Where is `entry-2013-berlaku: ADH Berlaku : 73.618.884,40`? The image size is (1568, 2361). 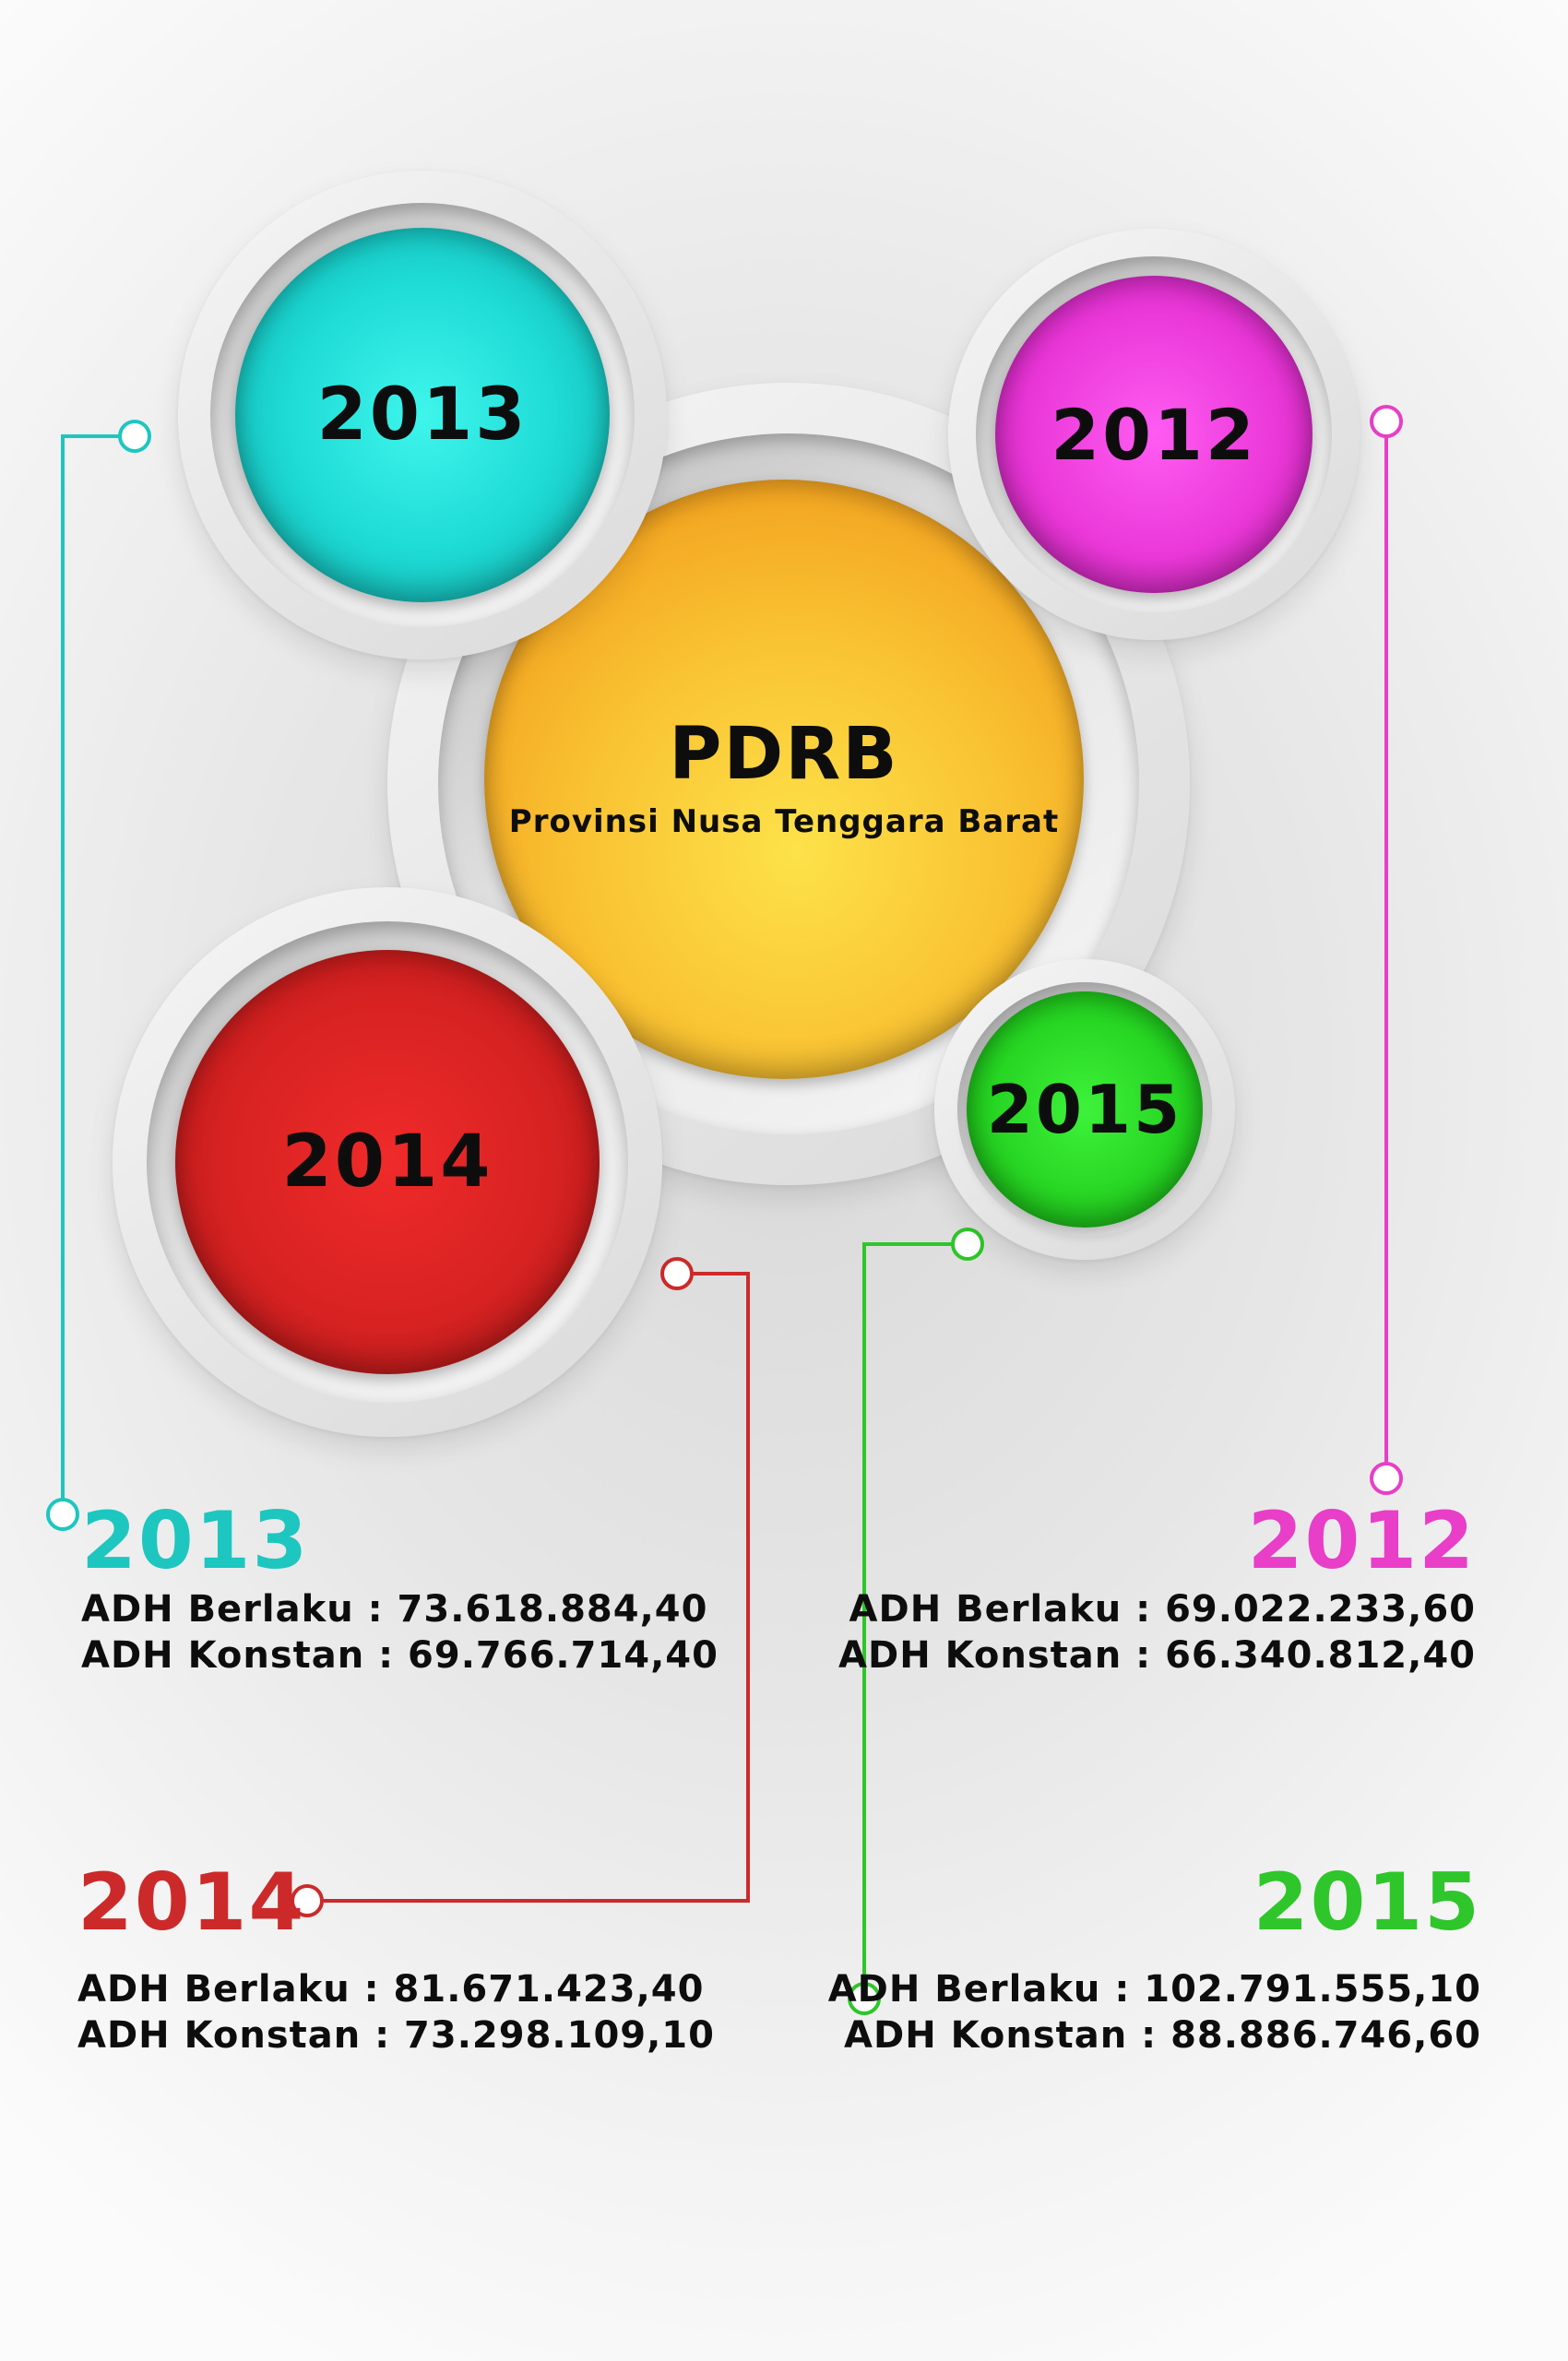
entry-2013-berlaku: ADH Berlaku : 73.618.884,40 is located at coordinates (394, 1609).